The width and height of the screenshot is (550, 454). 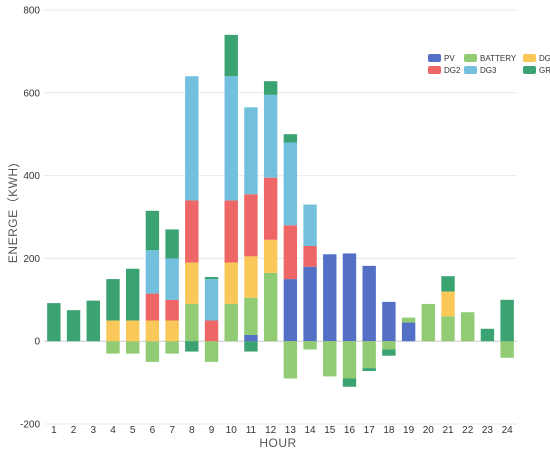 What do you see at coordinates (508, 430) in the screenshot?
I see `x-tick-label: 24` at bounding box center [508, 430].